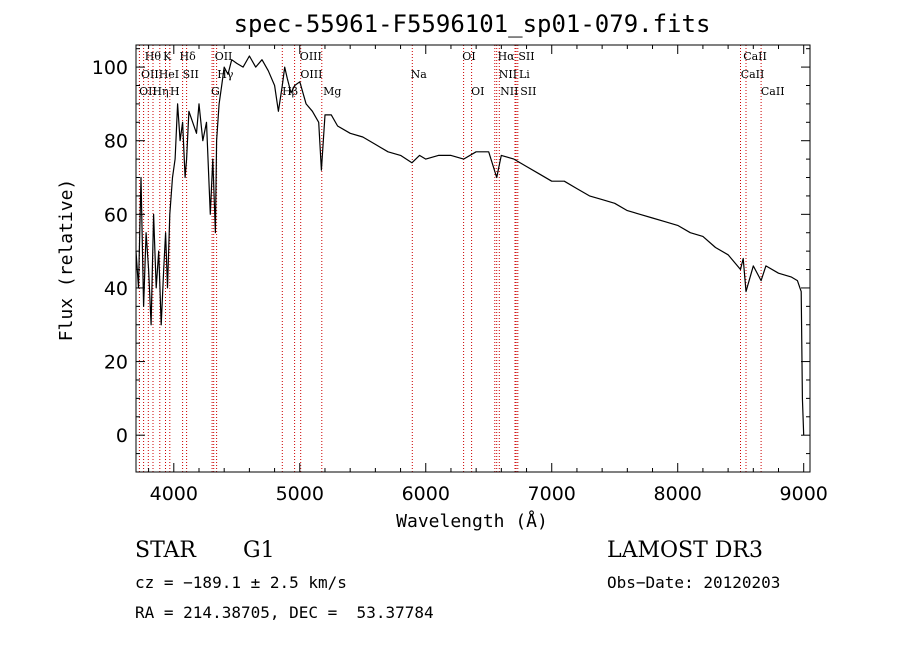 Image resolution: width=900 pixels, height=649 pixels. I want to click on line-label-row2-8: CaII, so click(753, 74).